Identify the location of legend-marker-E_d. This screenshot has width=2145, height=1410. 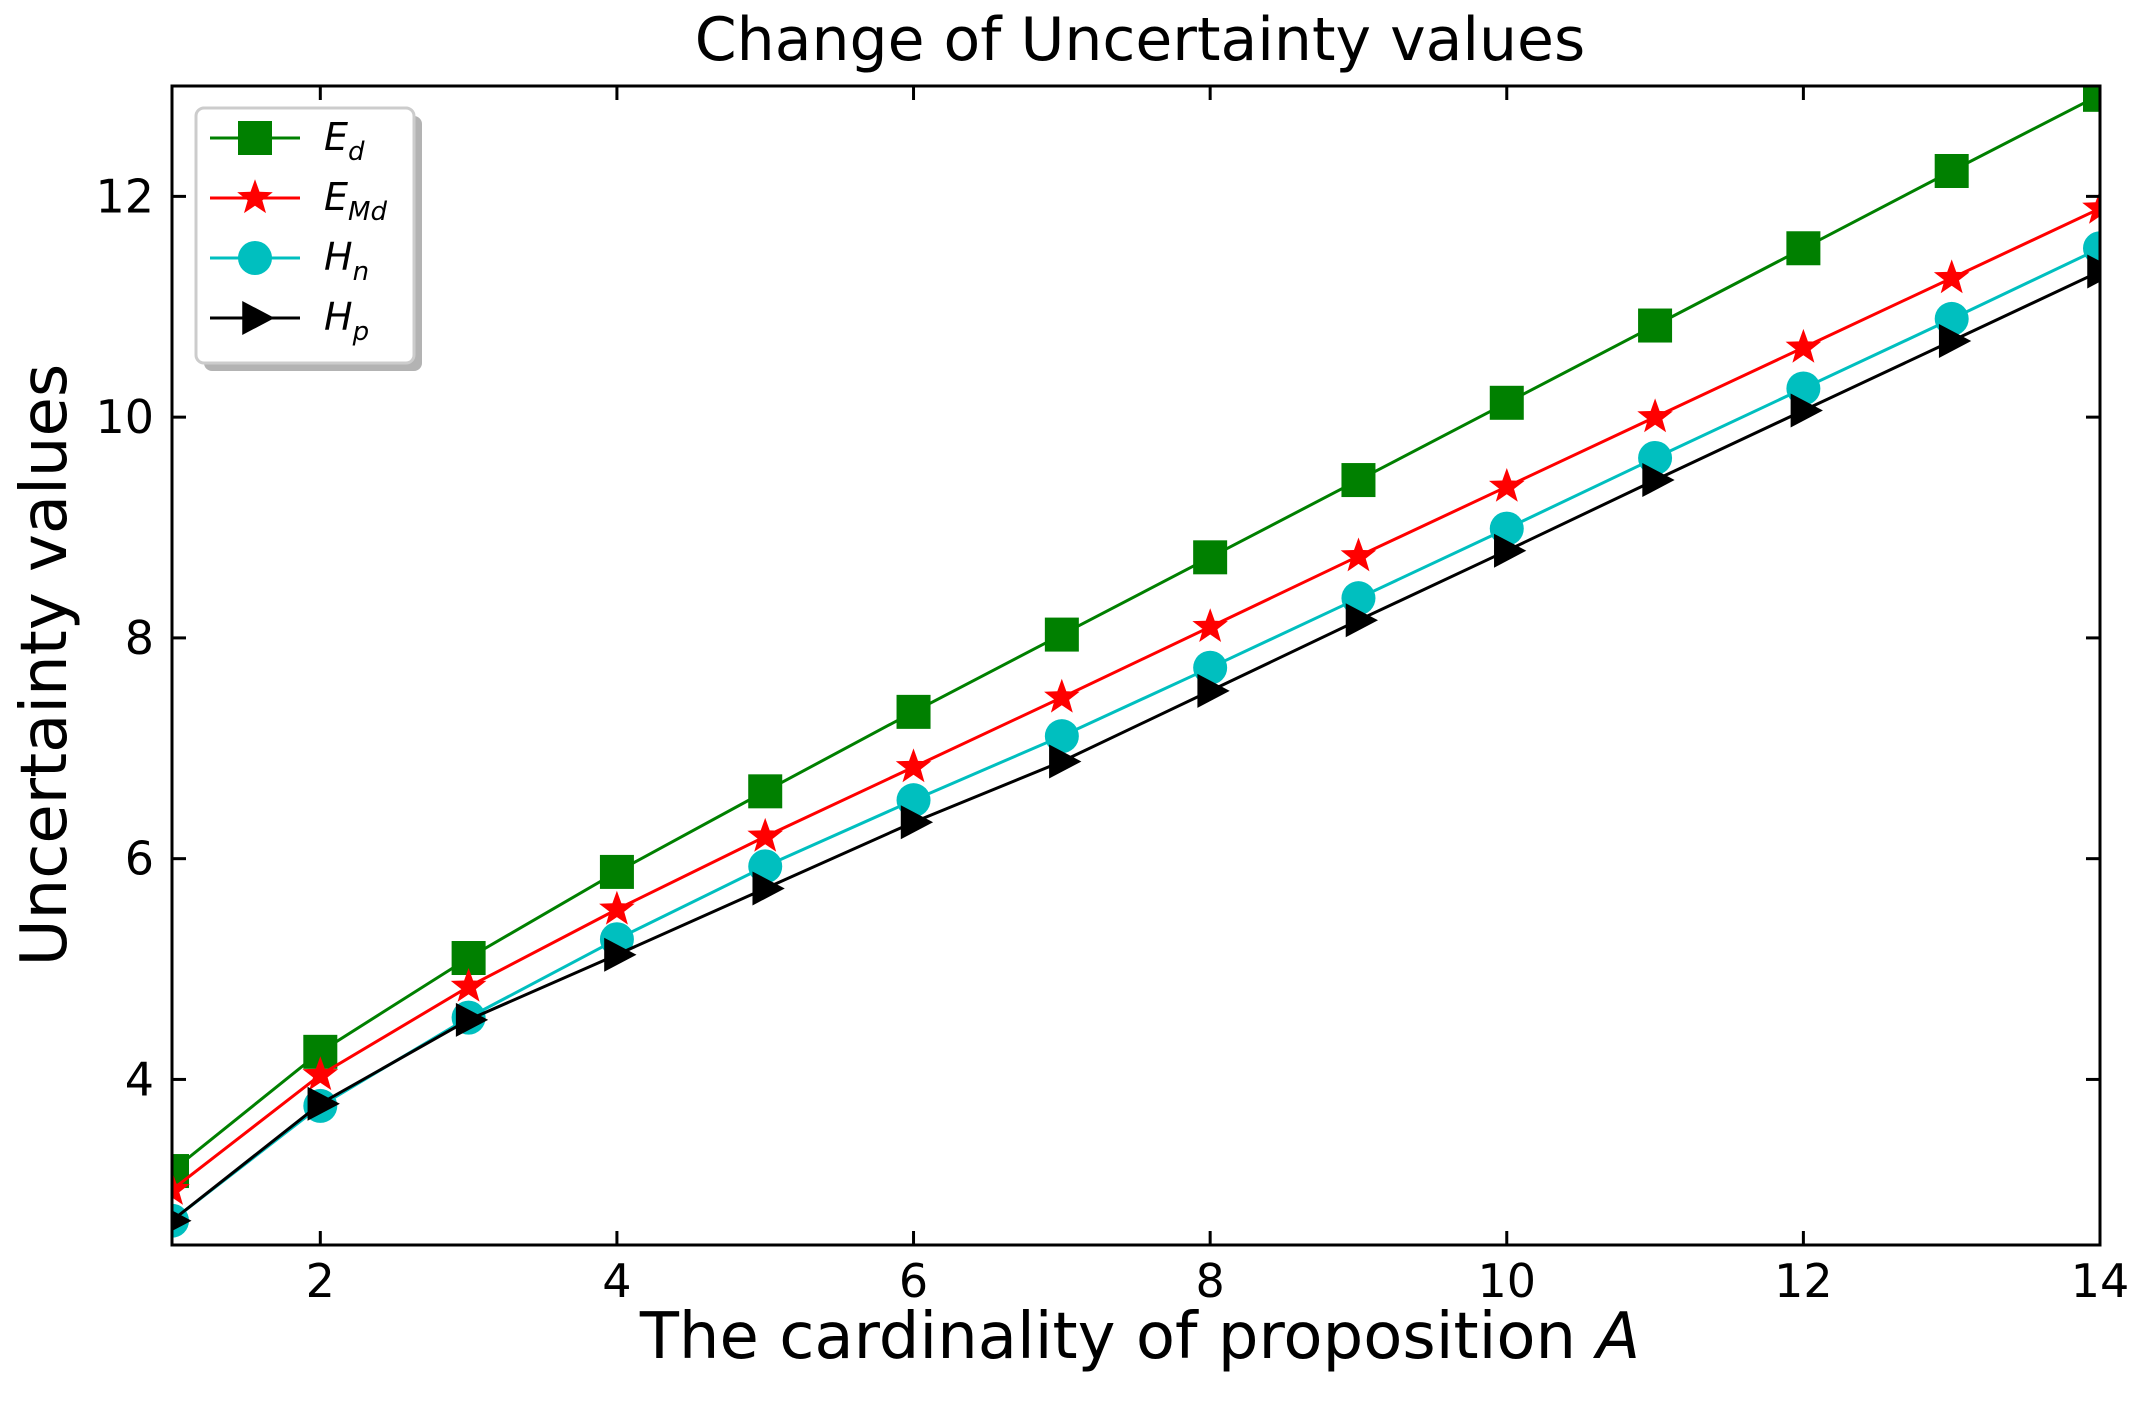
(255, 138).